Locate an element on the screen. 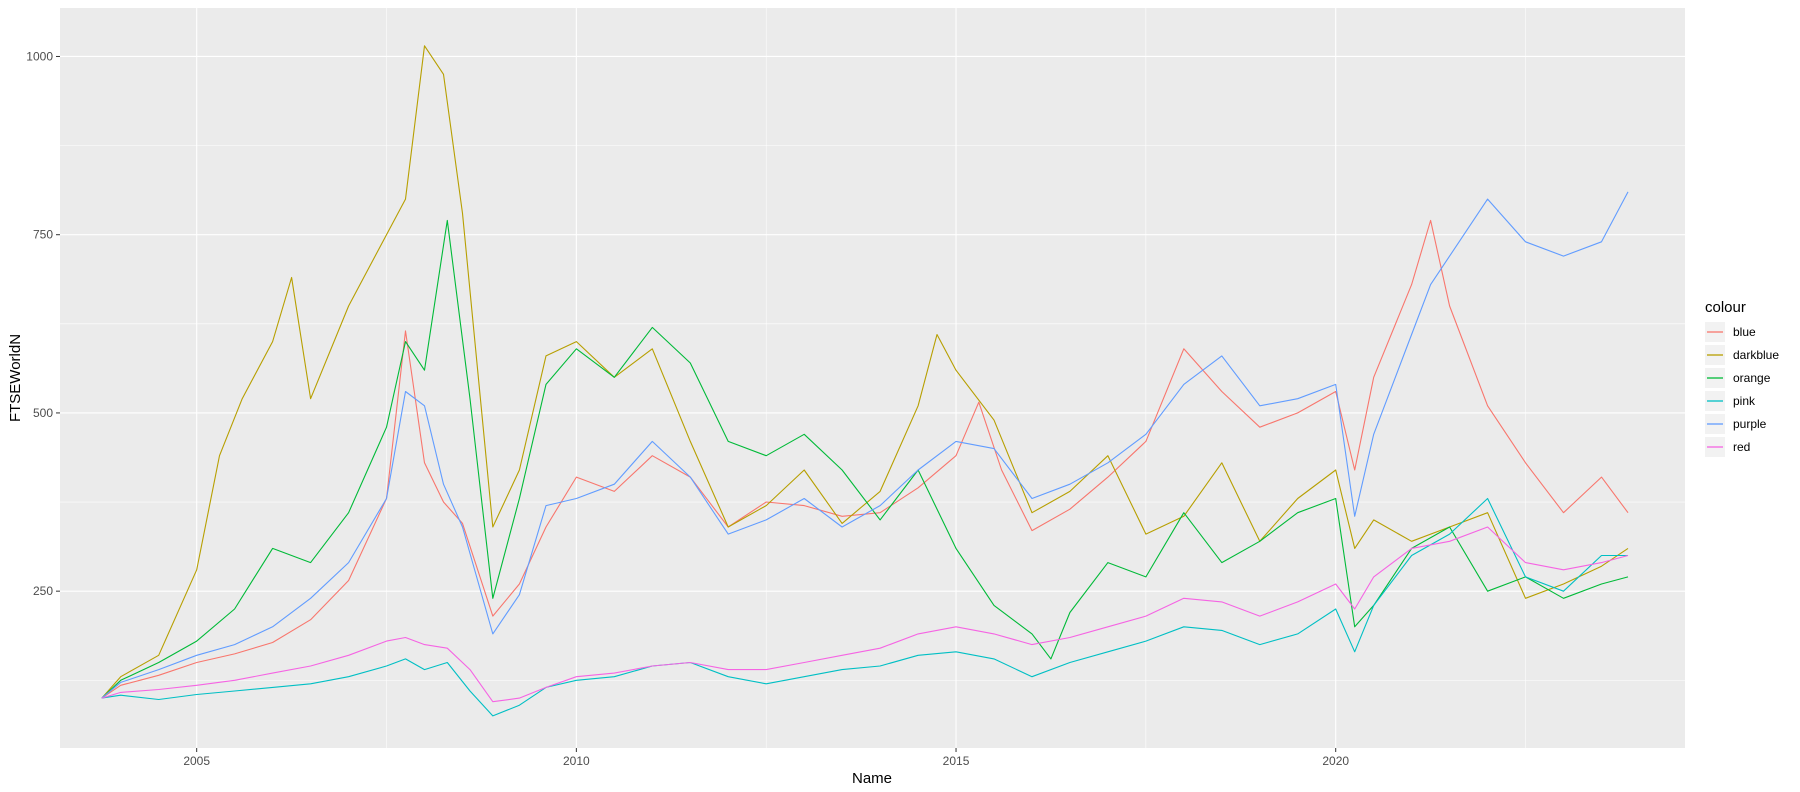  legend-label-pink: pink is located at coordinates (1744, 401).